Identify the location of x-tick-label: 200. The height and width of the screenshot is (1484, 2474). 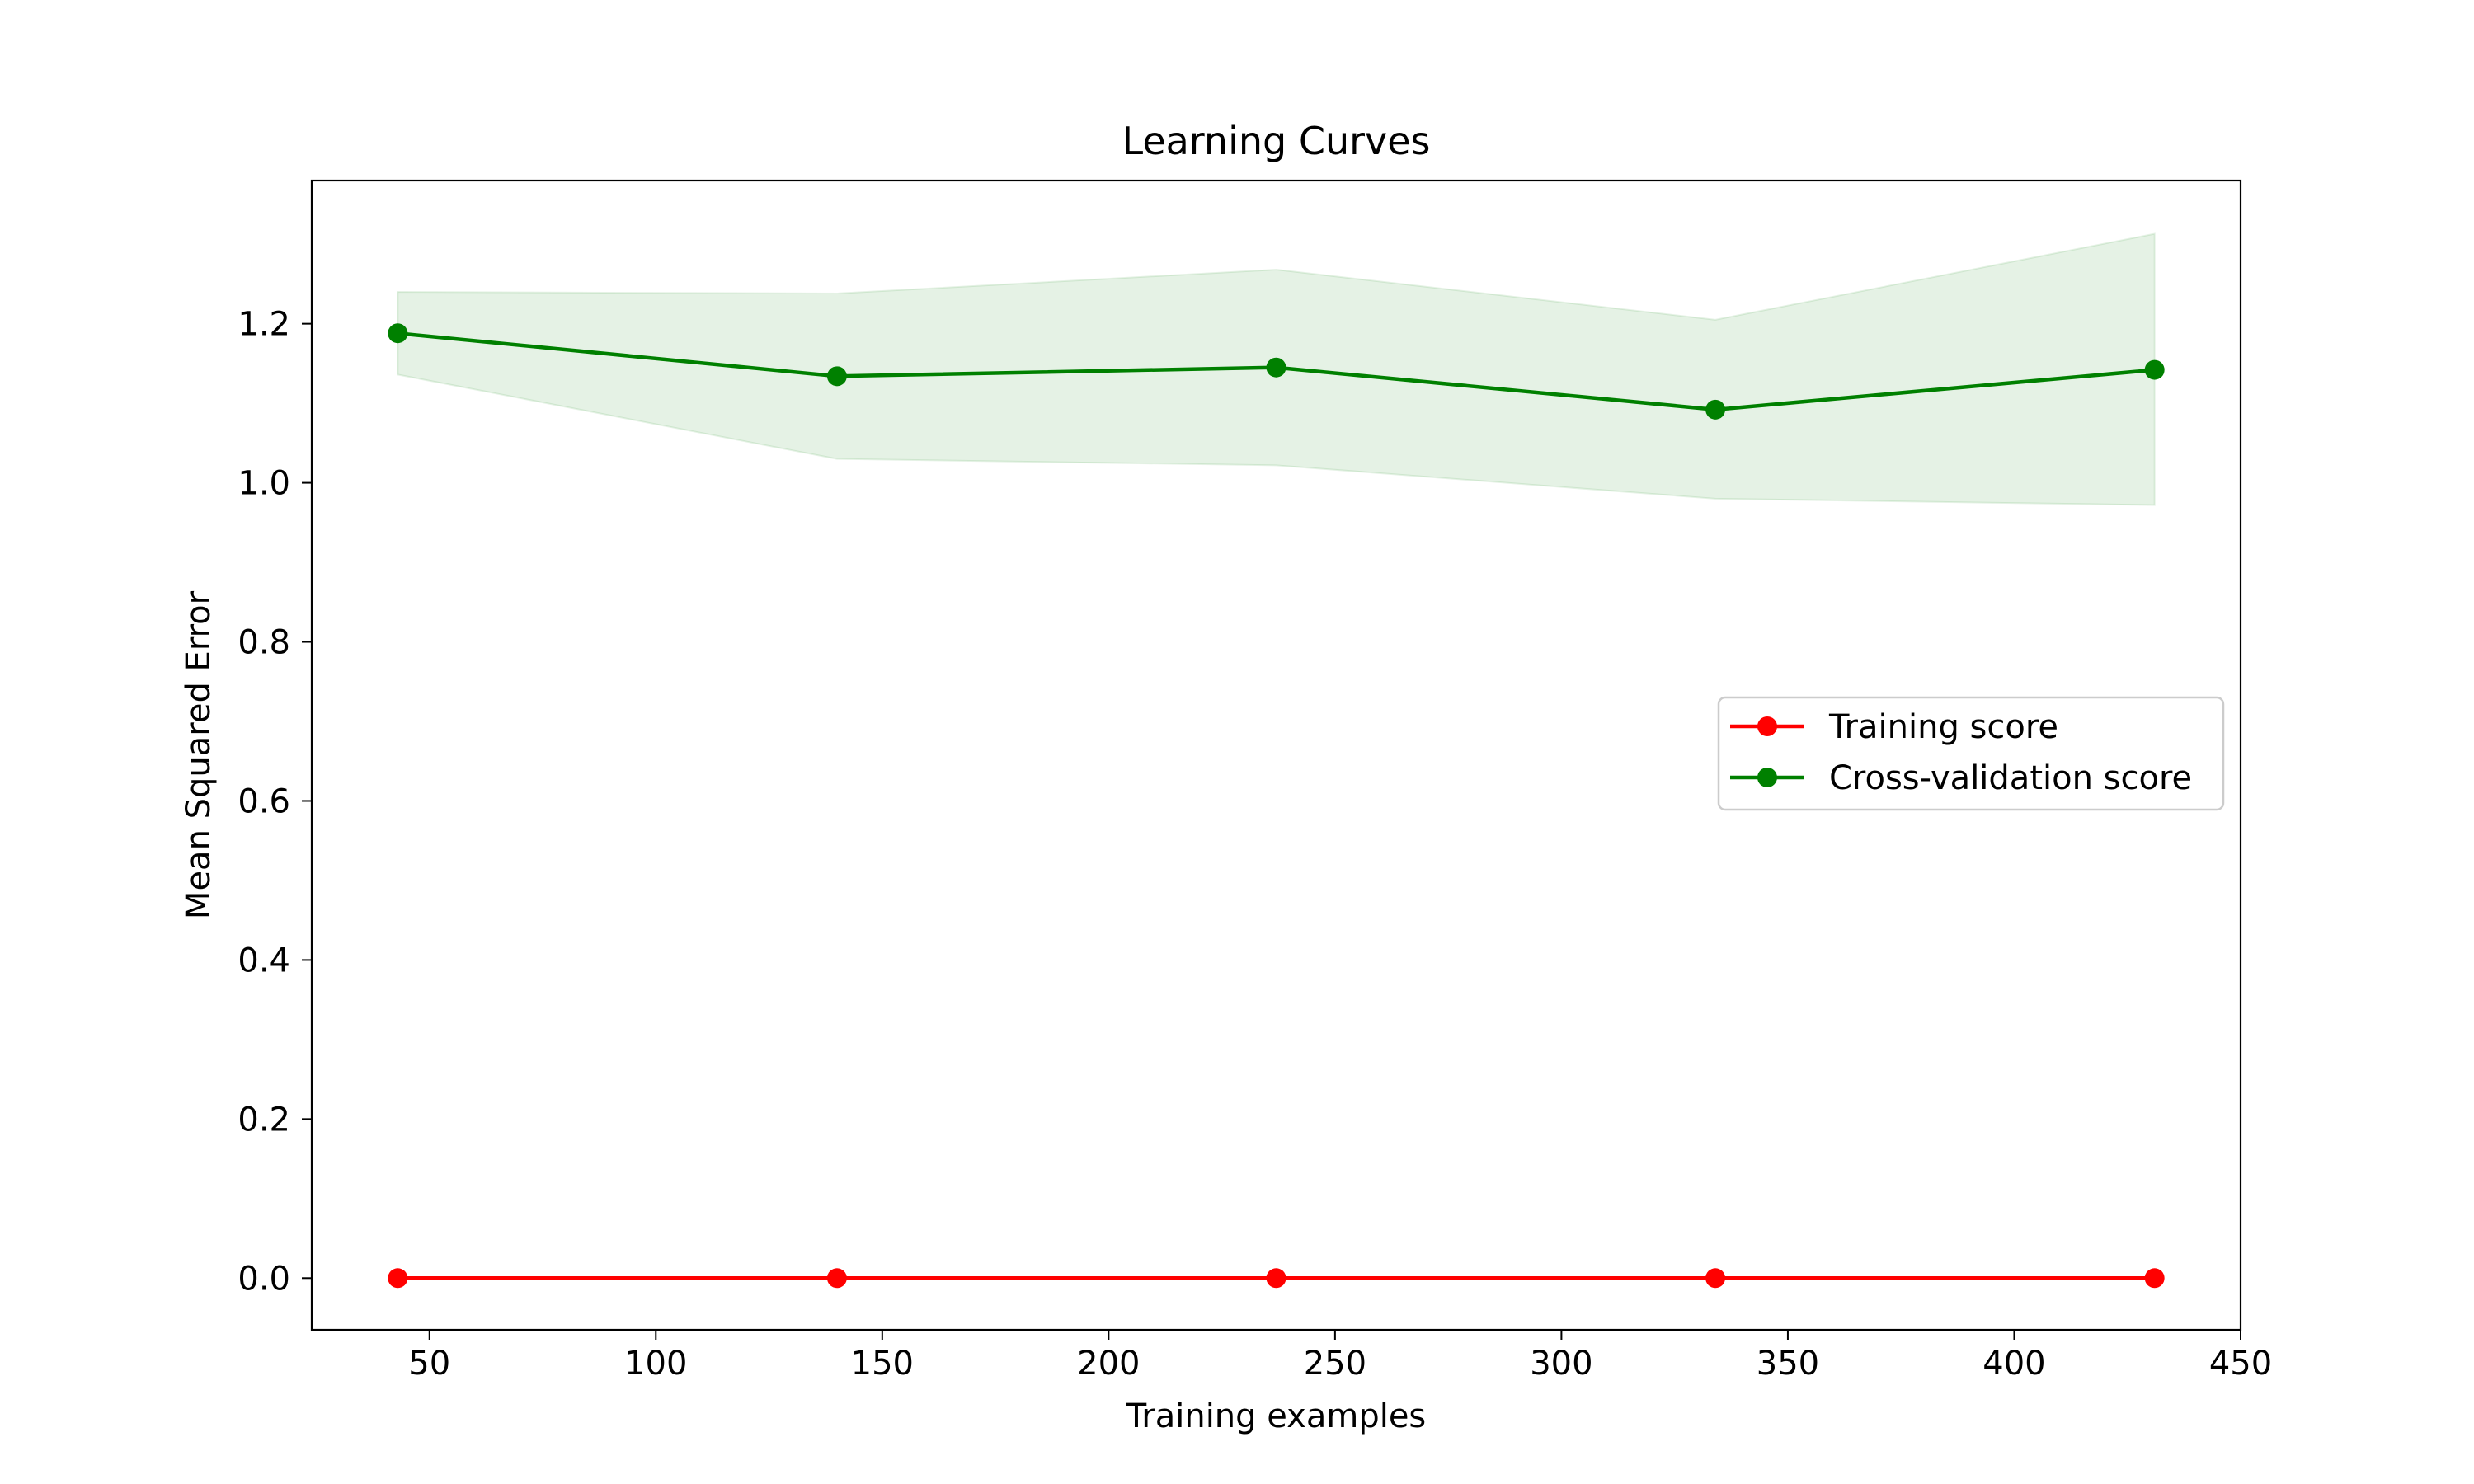
(1108, 1364).